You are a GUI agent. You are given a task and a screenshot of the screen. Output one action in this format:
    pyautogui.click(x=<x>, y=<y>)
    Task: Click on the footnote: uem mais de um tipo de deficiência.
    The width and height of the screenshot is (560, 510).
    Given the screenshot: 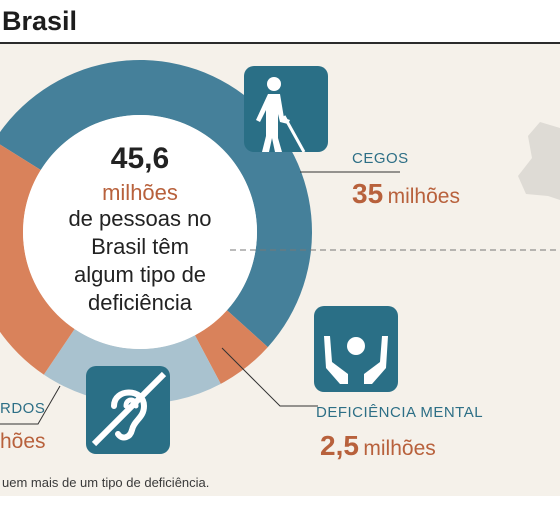 What is the action you would take?
    pyautogui.click(x=106, y=482)
    